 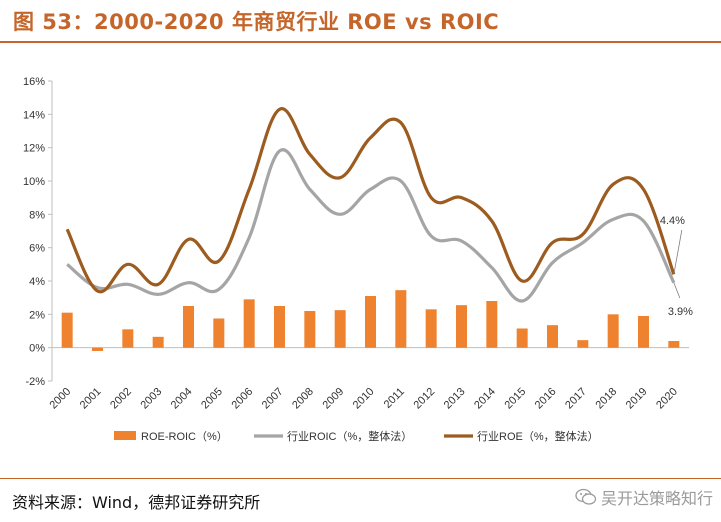 I want to click on x-tick-label: 2000, so click(x=60, y=399).